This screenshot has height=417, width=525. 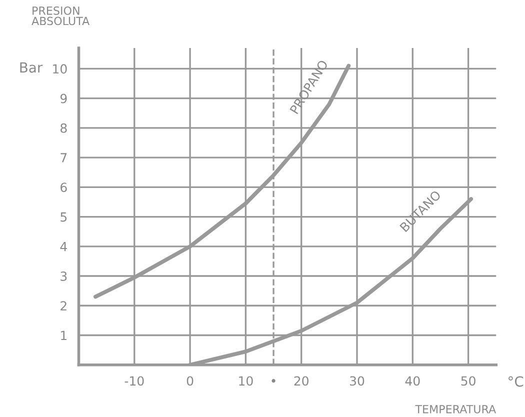 I want to click on x-tick-label: 0, so click(x=190, y=381).